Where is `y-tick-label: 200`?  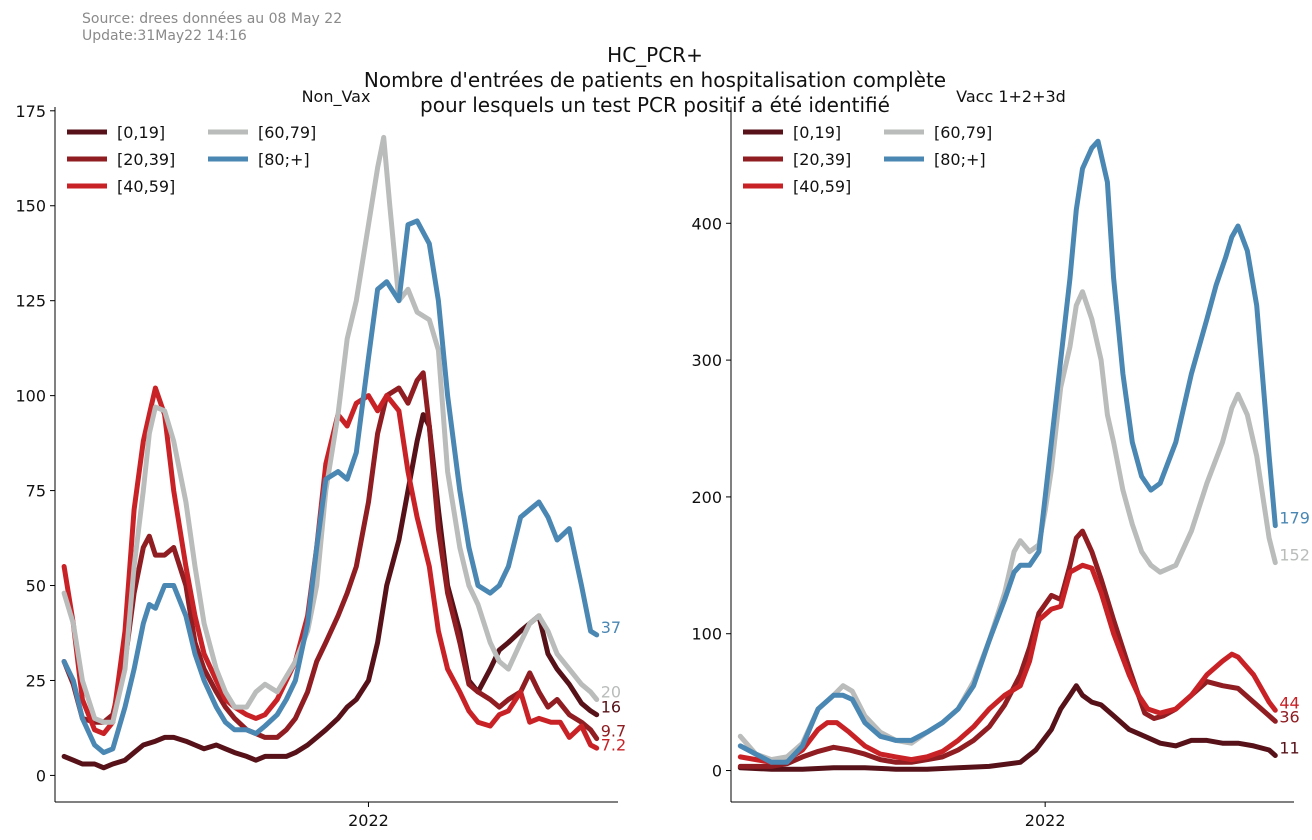
y-tick-label: 200 is located at coordinates (706, 497).